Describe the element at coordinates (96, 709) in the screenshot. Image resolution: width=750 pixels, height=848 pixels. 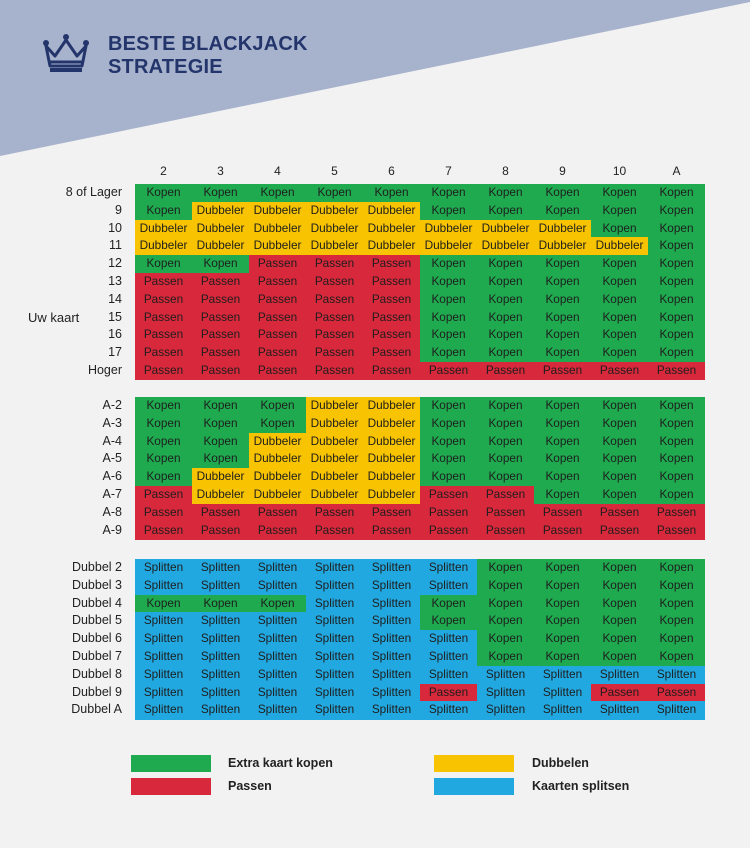
I see `row-label: Dubbel A` at that location.